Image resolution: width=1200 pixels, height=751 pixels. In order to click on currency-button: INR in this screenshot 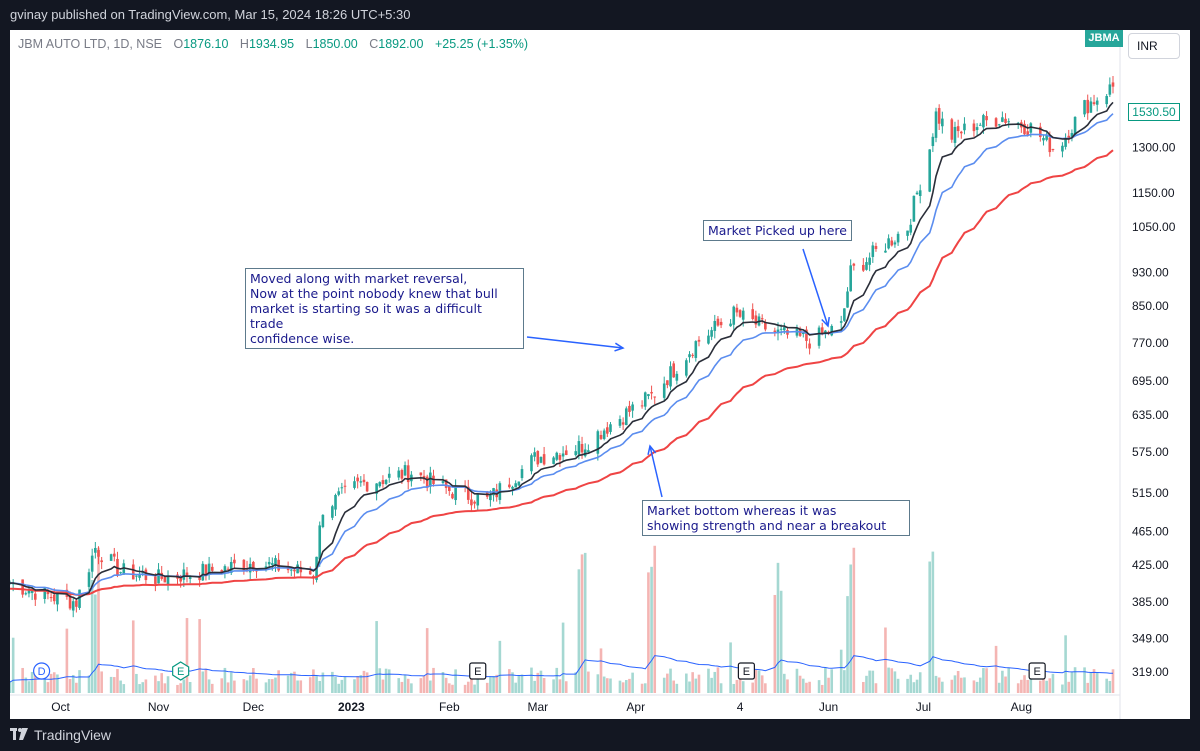, I will do `click(1154, 46)`.